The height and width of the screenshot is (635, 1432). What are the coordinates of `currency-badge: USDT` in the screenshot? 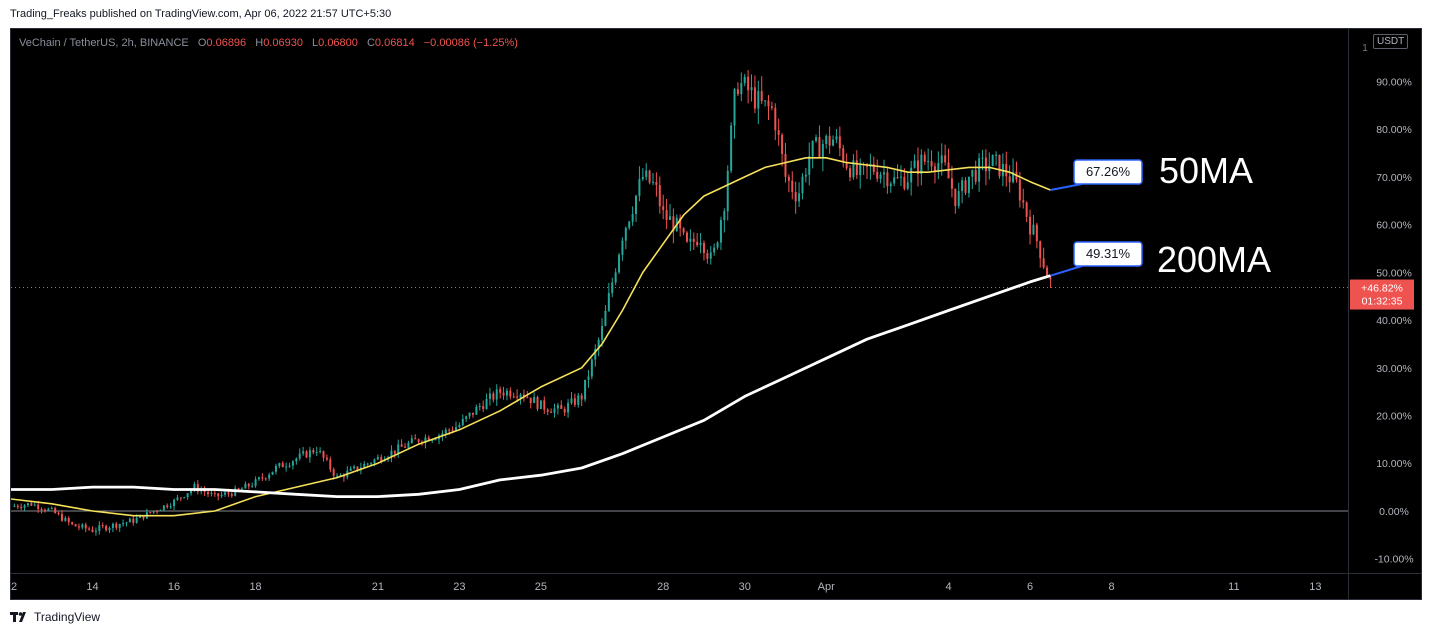 It's located at (1391, 41).